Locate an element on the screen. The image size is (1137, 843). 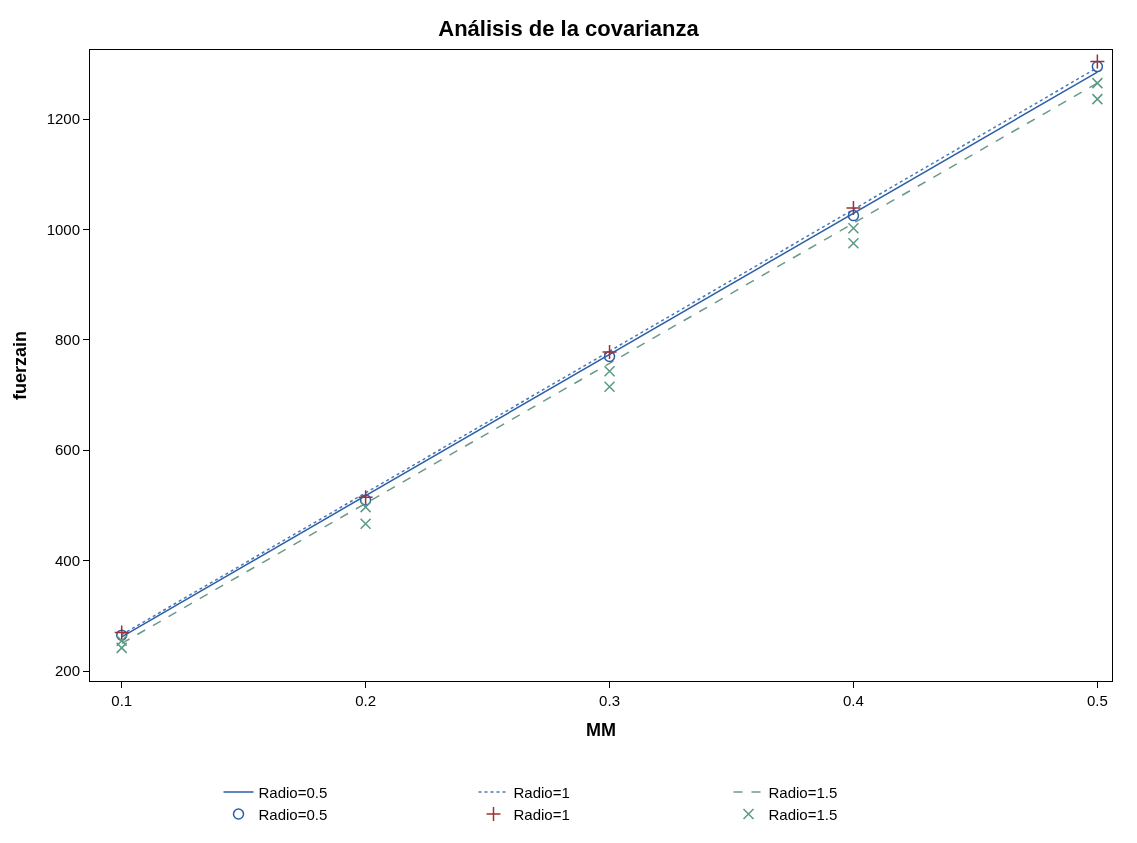
y-axis-title: fuerzain is located at coordinates (19, 365).